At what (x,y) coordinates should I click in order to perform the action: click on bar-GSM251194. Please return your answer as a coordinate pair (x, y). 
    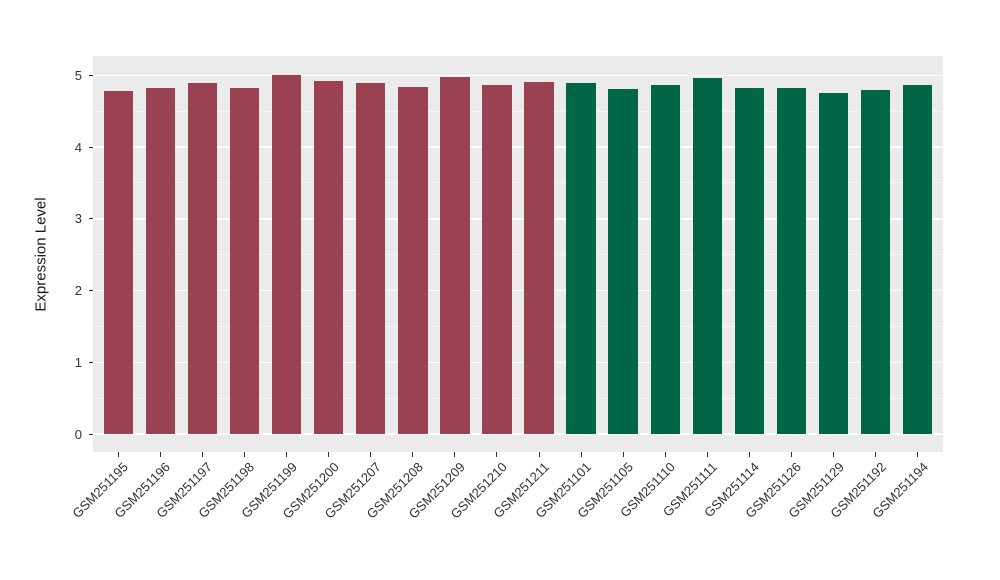
    Looking at the image, I should click on (918, 259).